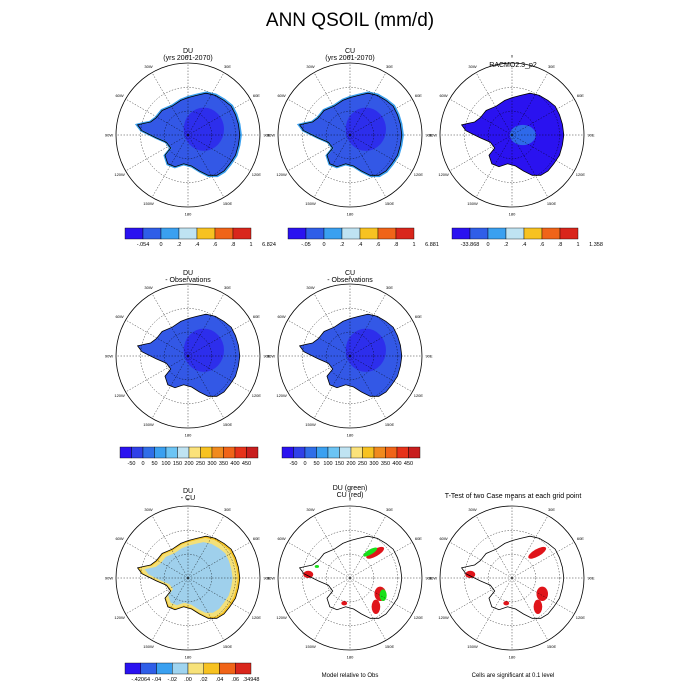 Image resolution: width=700 pixels, height=700 pixels. I want to click on polar-map-4: 0 30E 60E 90E 120E 150E 180 150W 120W 90W 60W 30W, so click(350, 356).